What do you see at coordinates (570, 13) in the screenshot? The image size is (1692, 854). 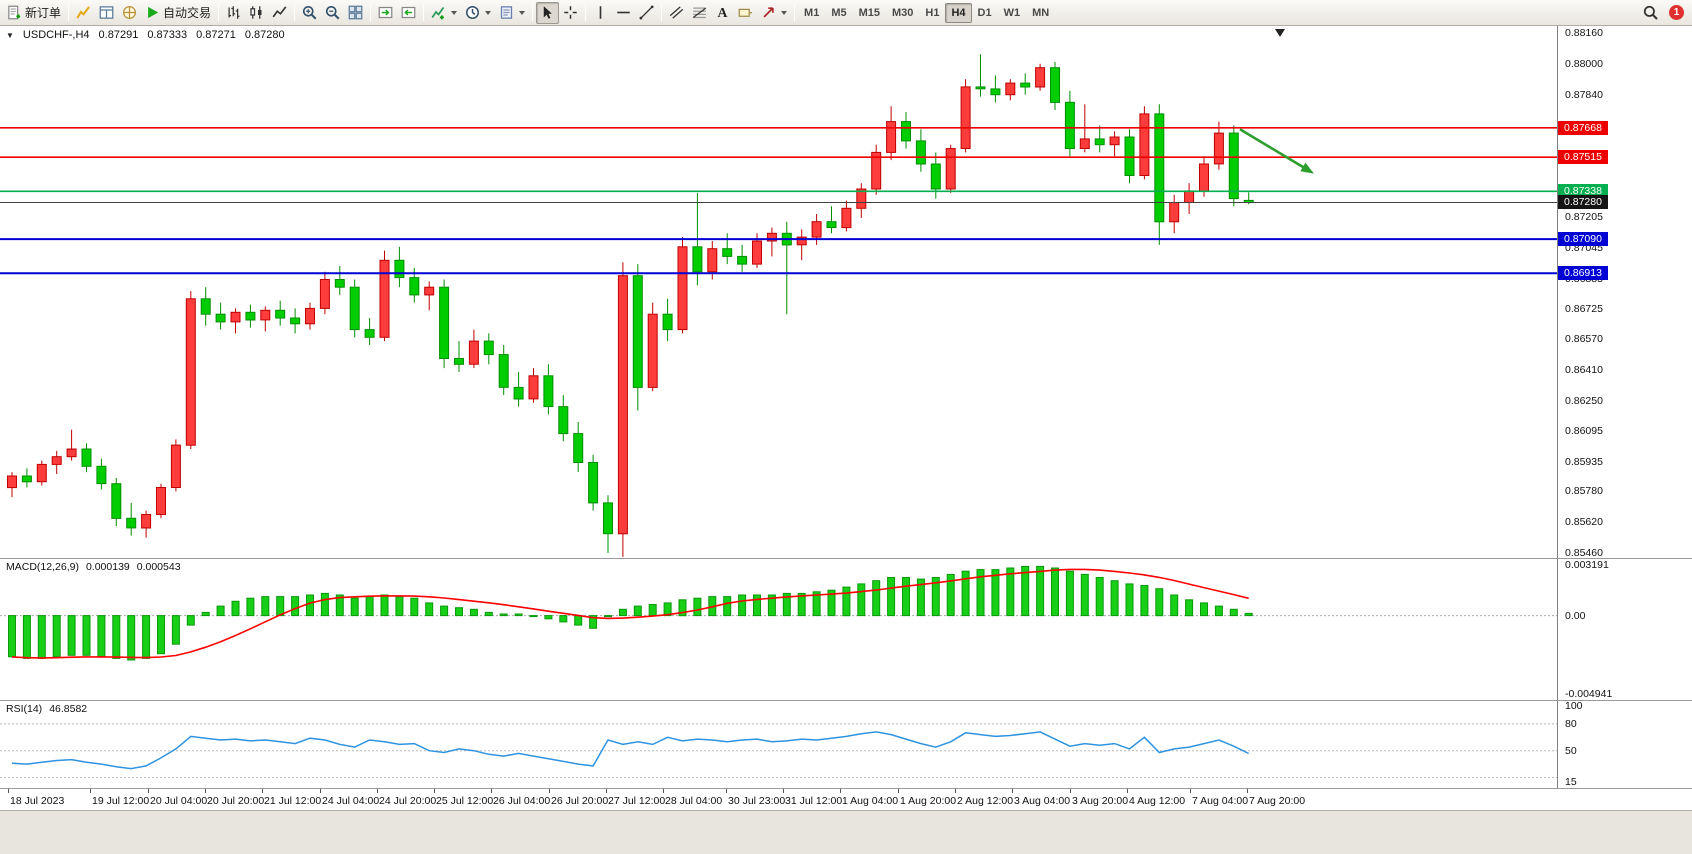 I see `crosshair-button` at bounding box center [570, 13].